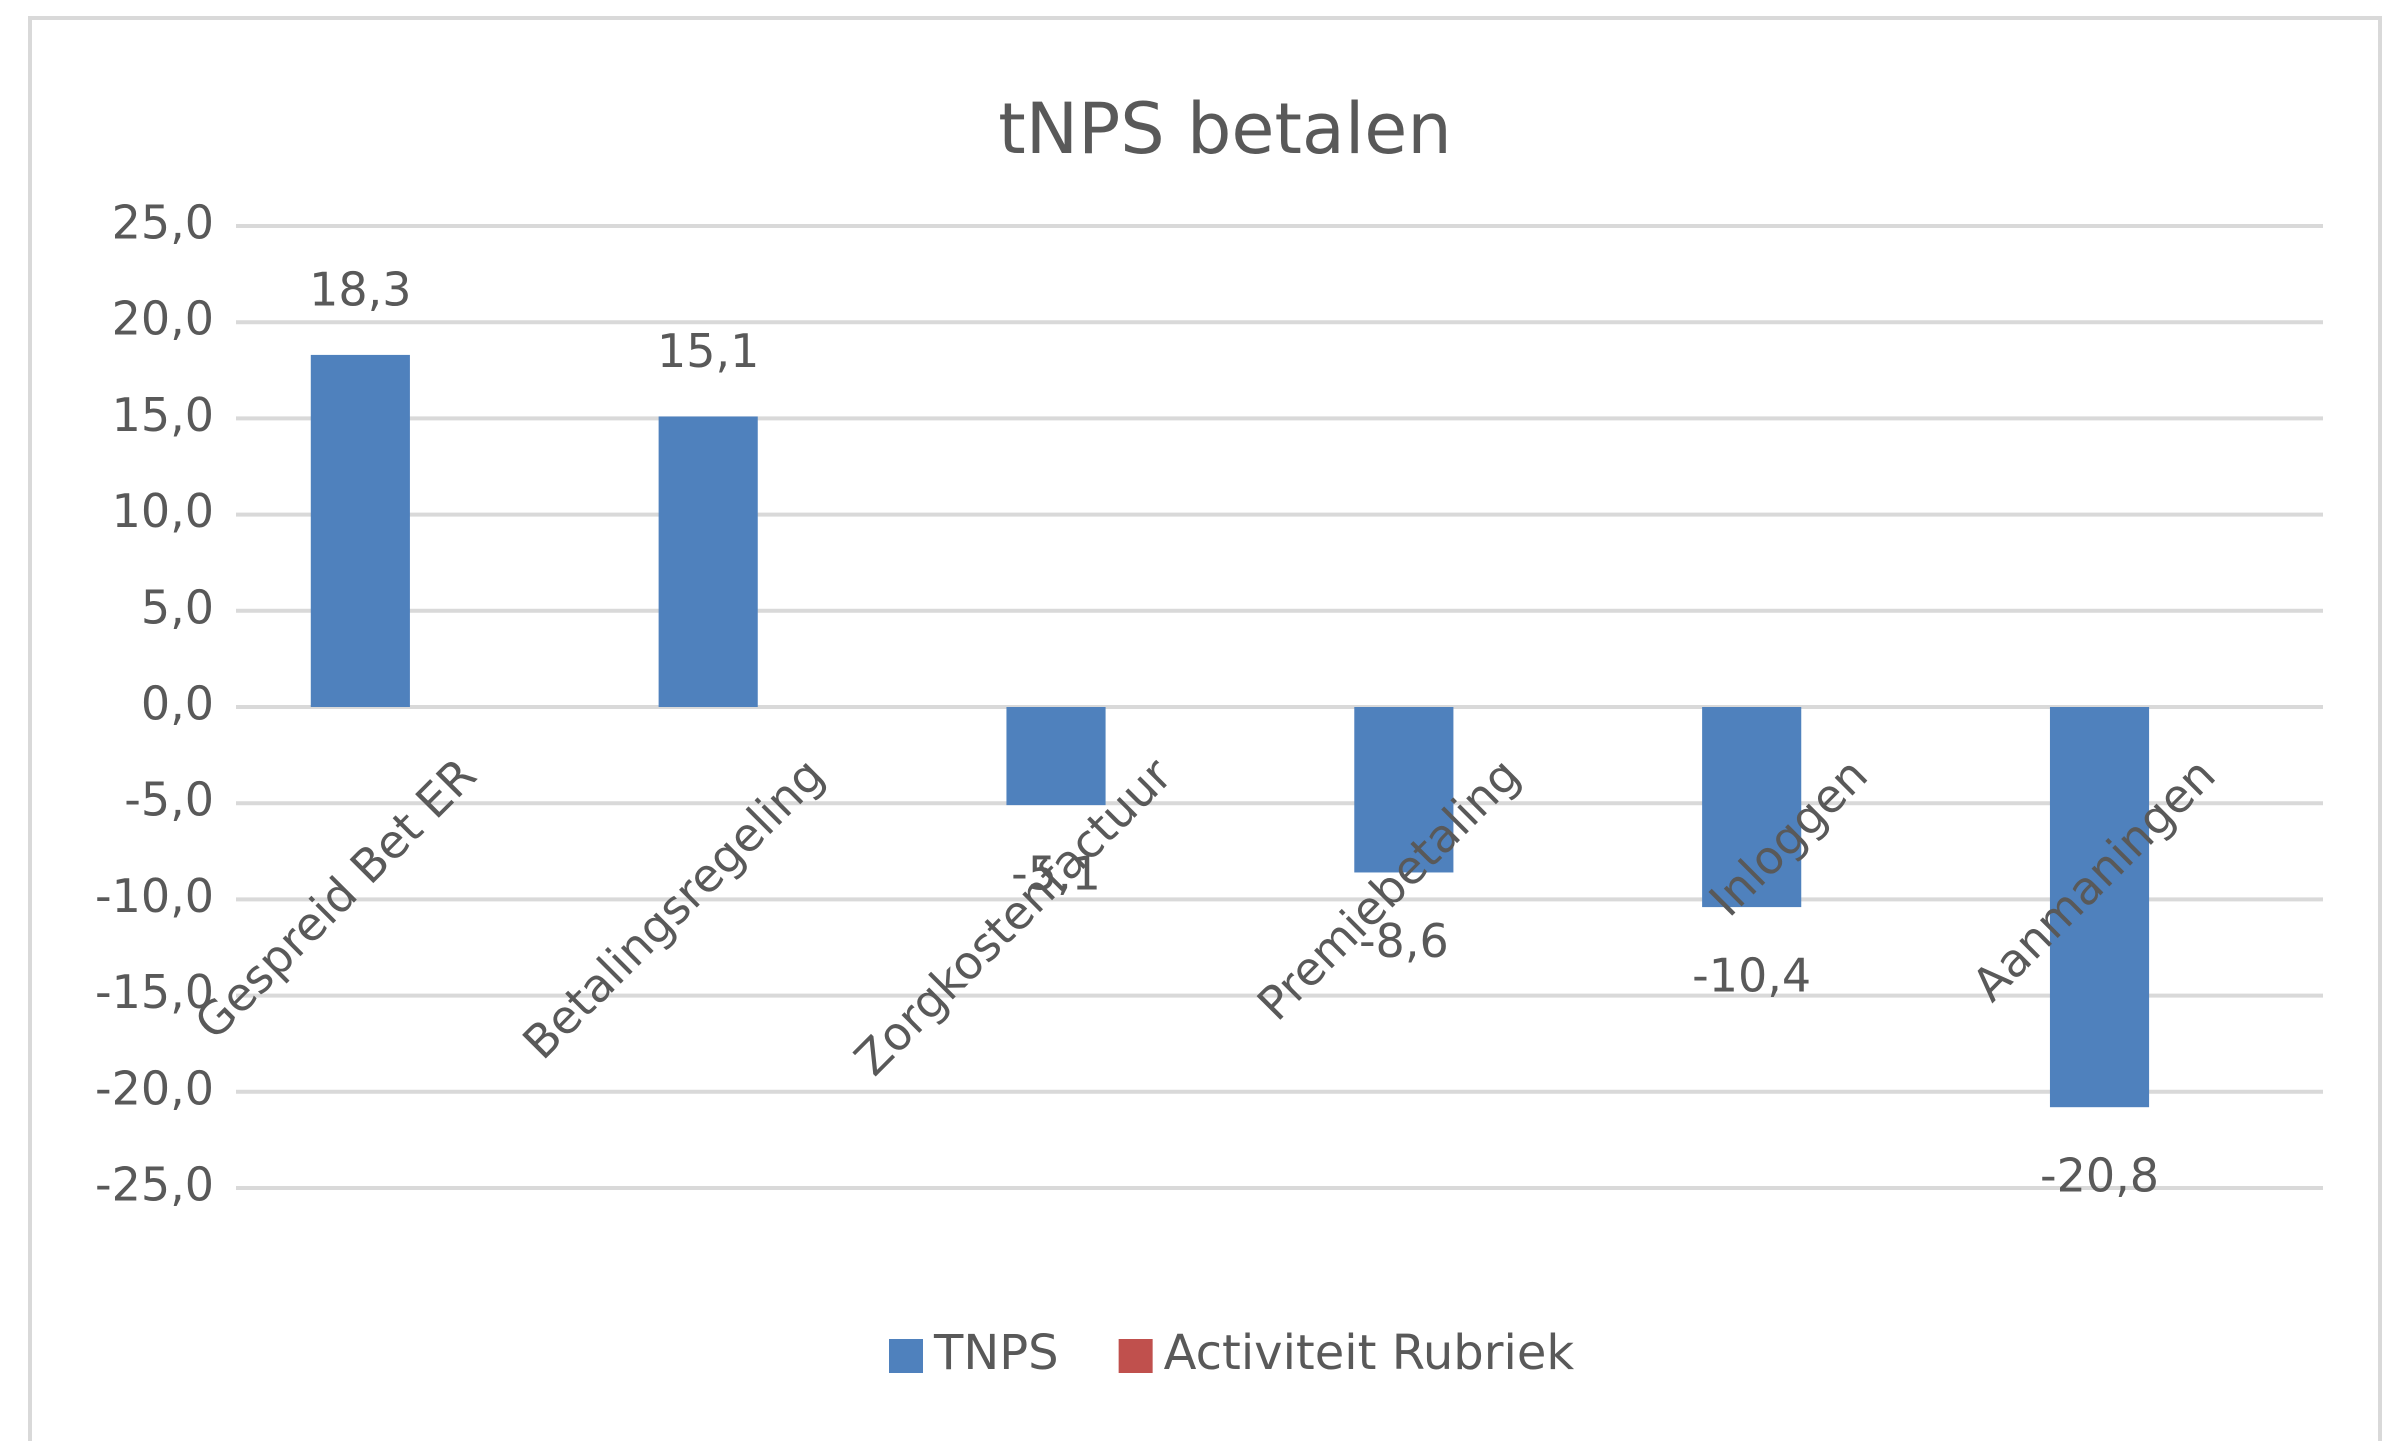 The image size is (2392, 1441). Describe the element at coordinates (1369, 1353) in the screenshot. I see `legend-label: Activiteit Rubriek` at that location.